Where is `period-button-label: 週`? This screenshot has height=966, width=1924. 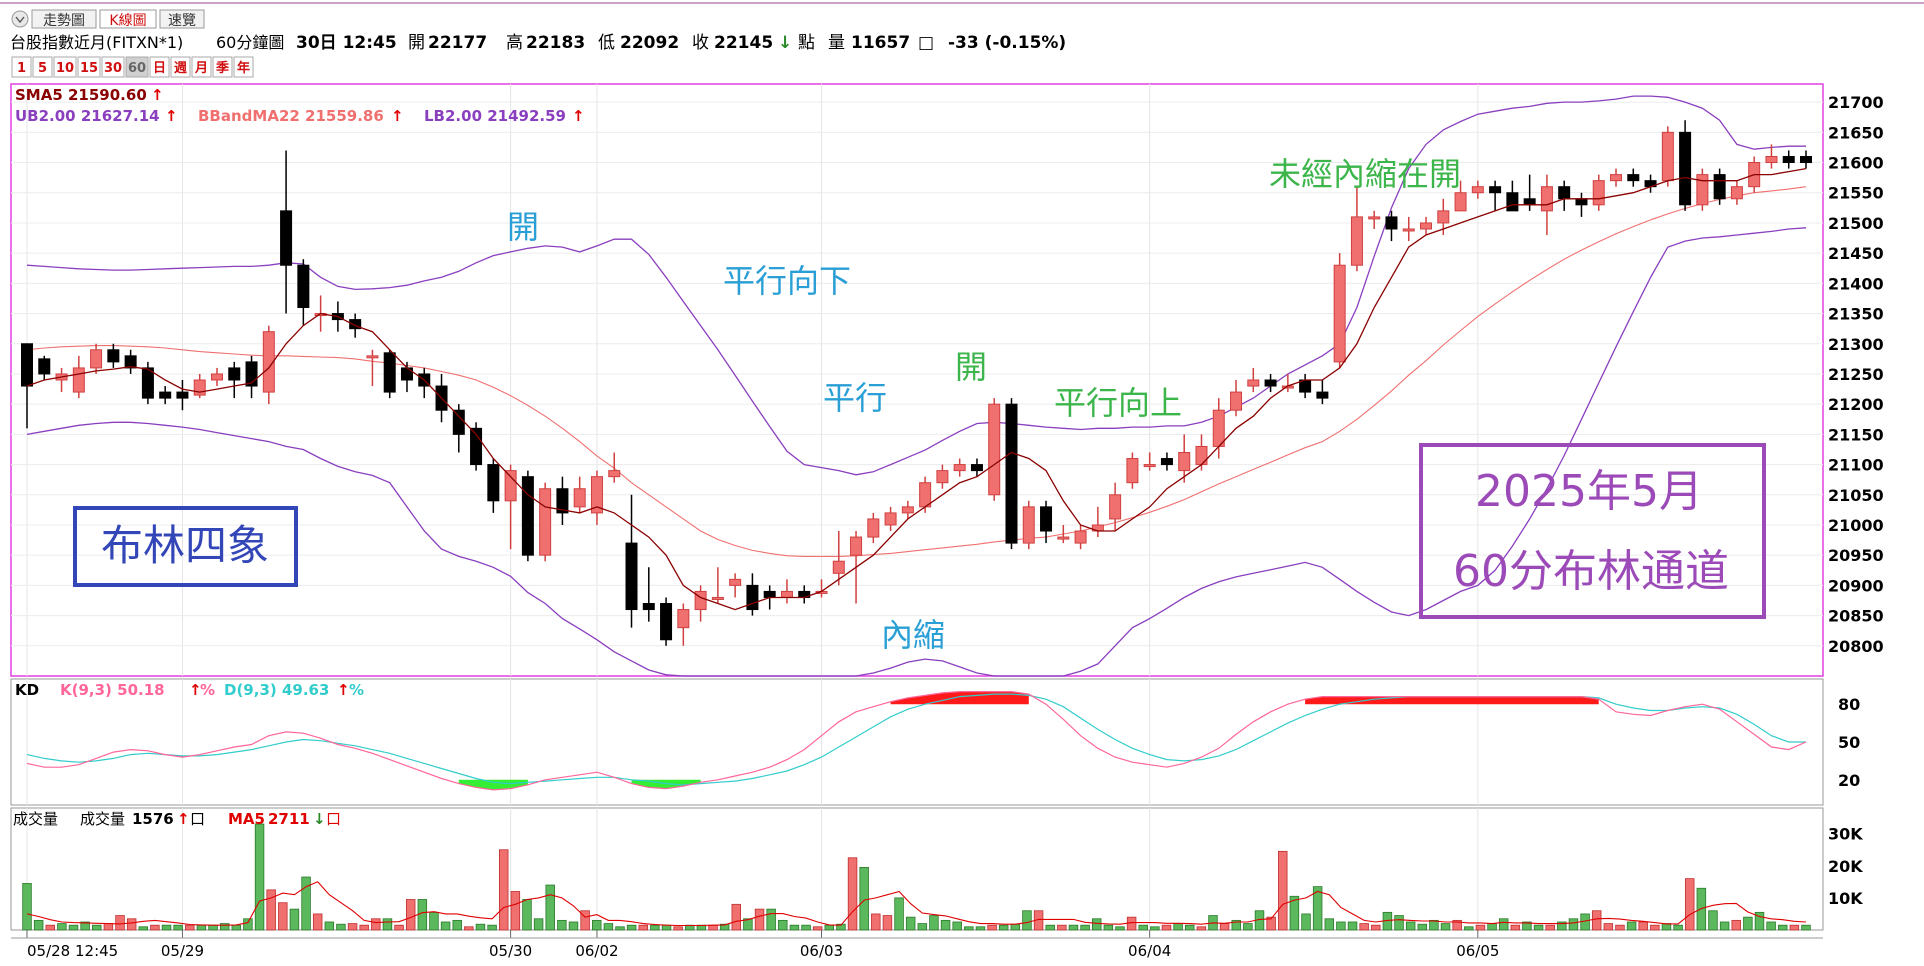
period-button-label: 週 is located at coordinates (180, 68).